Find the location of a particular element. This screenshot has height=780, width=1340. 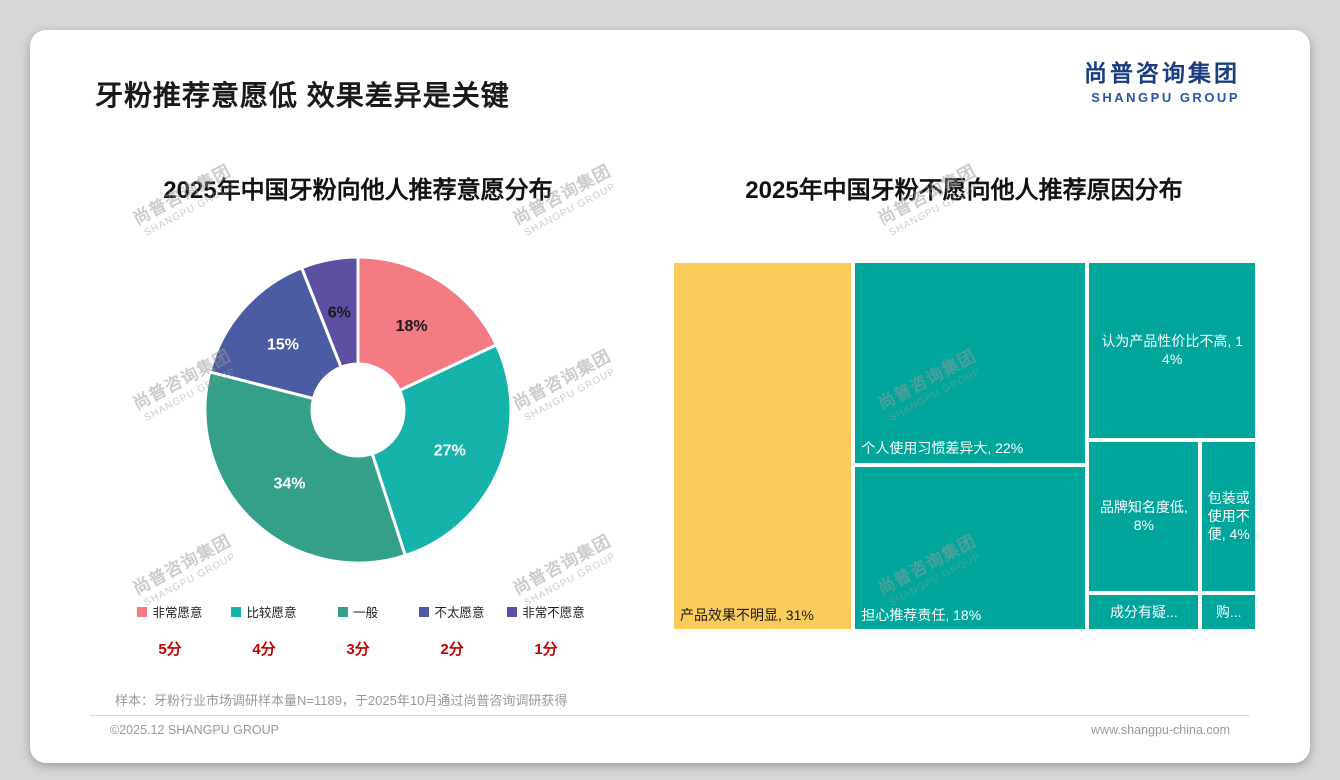

donut-chart-title: 2025年中国牙粉向他人推荐意愿分布 is located at coordinates (358, 190).